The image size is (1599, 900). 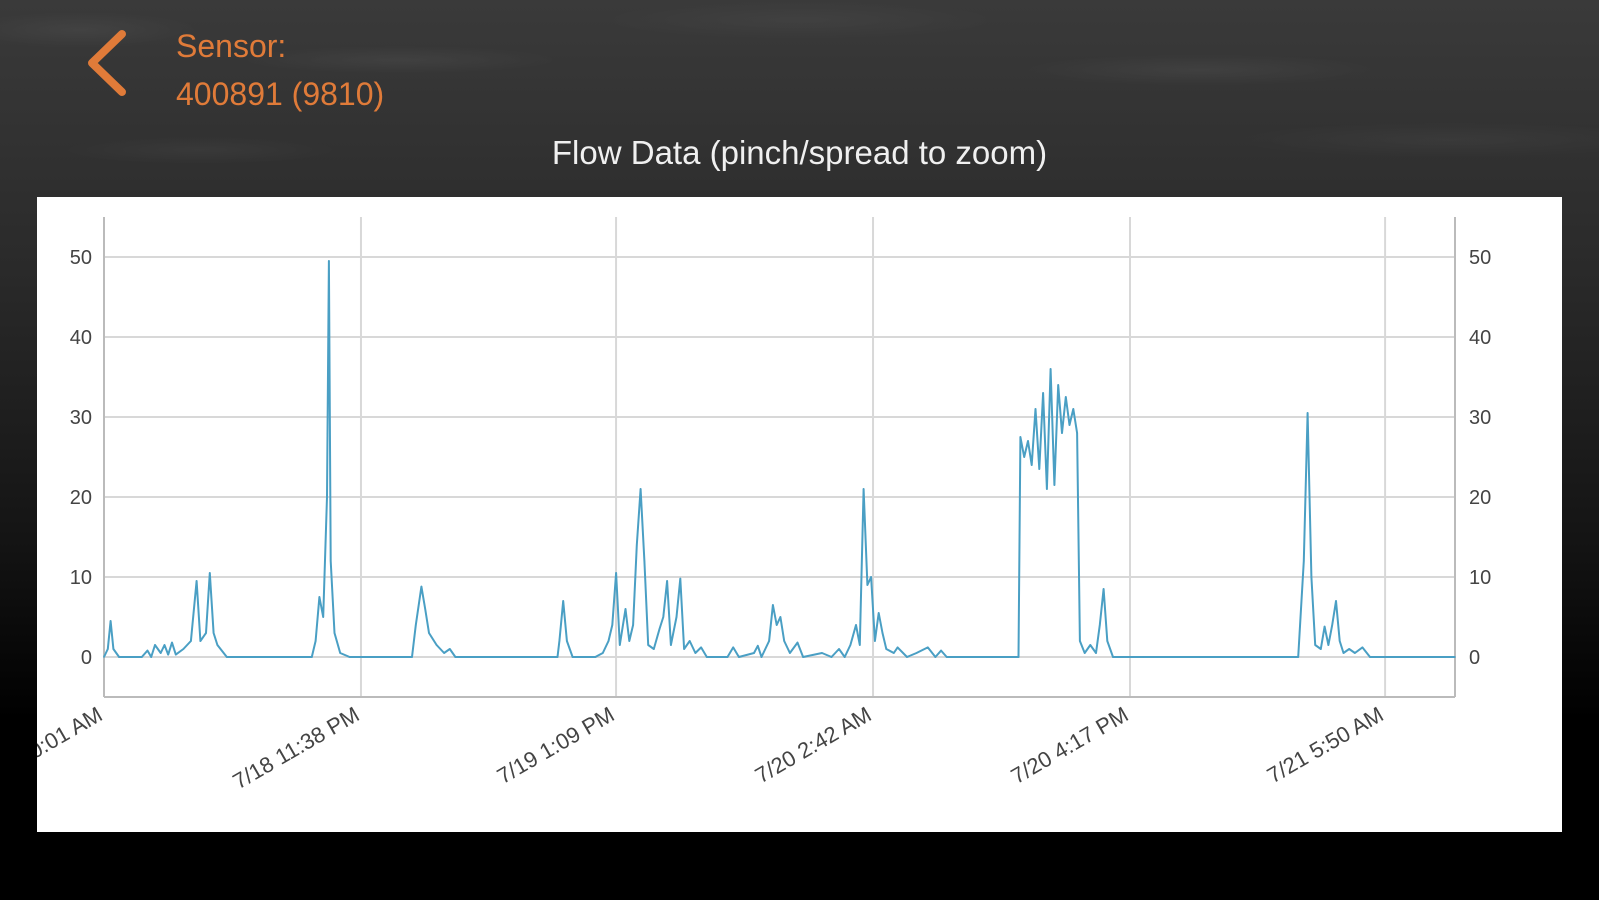 I want to click on y-tick-label-right: 40, so click(x=1480, y=338).